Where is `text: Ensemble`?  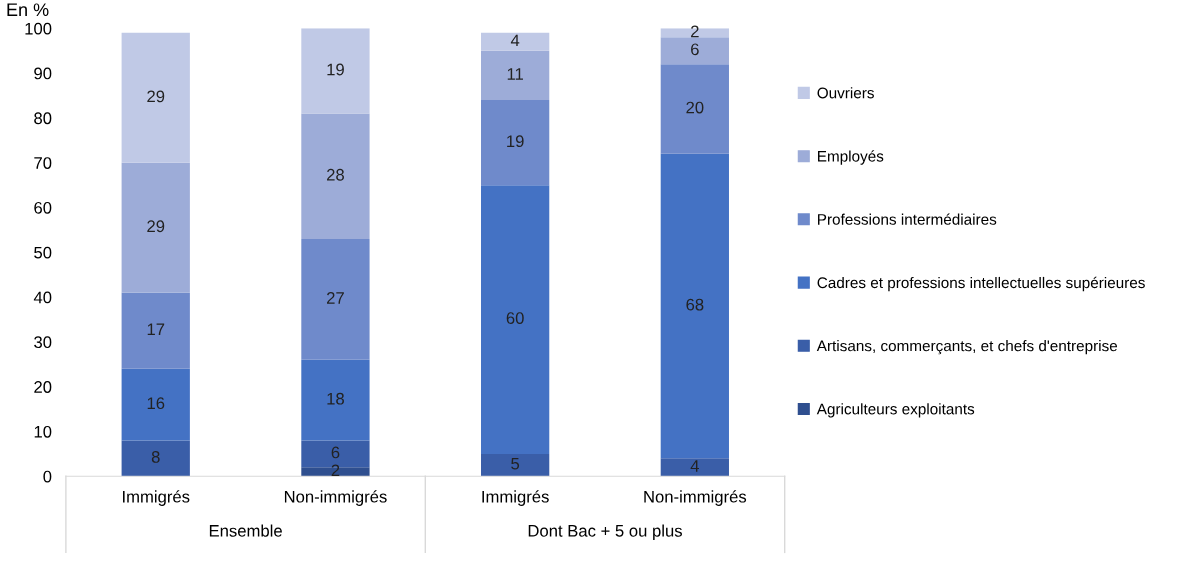 text: Ensemble is located at coordinates (245, 530).